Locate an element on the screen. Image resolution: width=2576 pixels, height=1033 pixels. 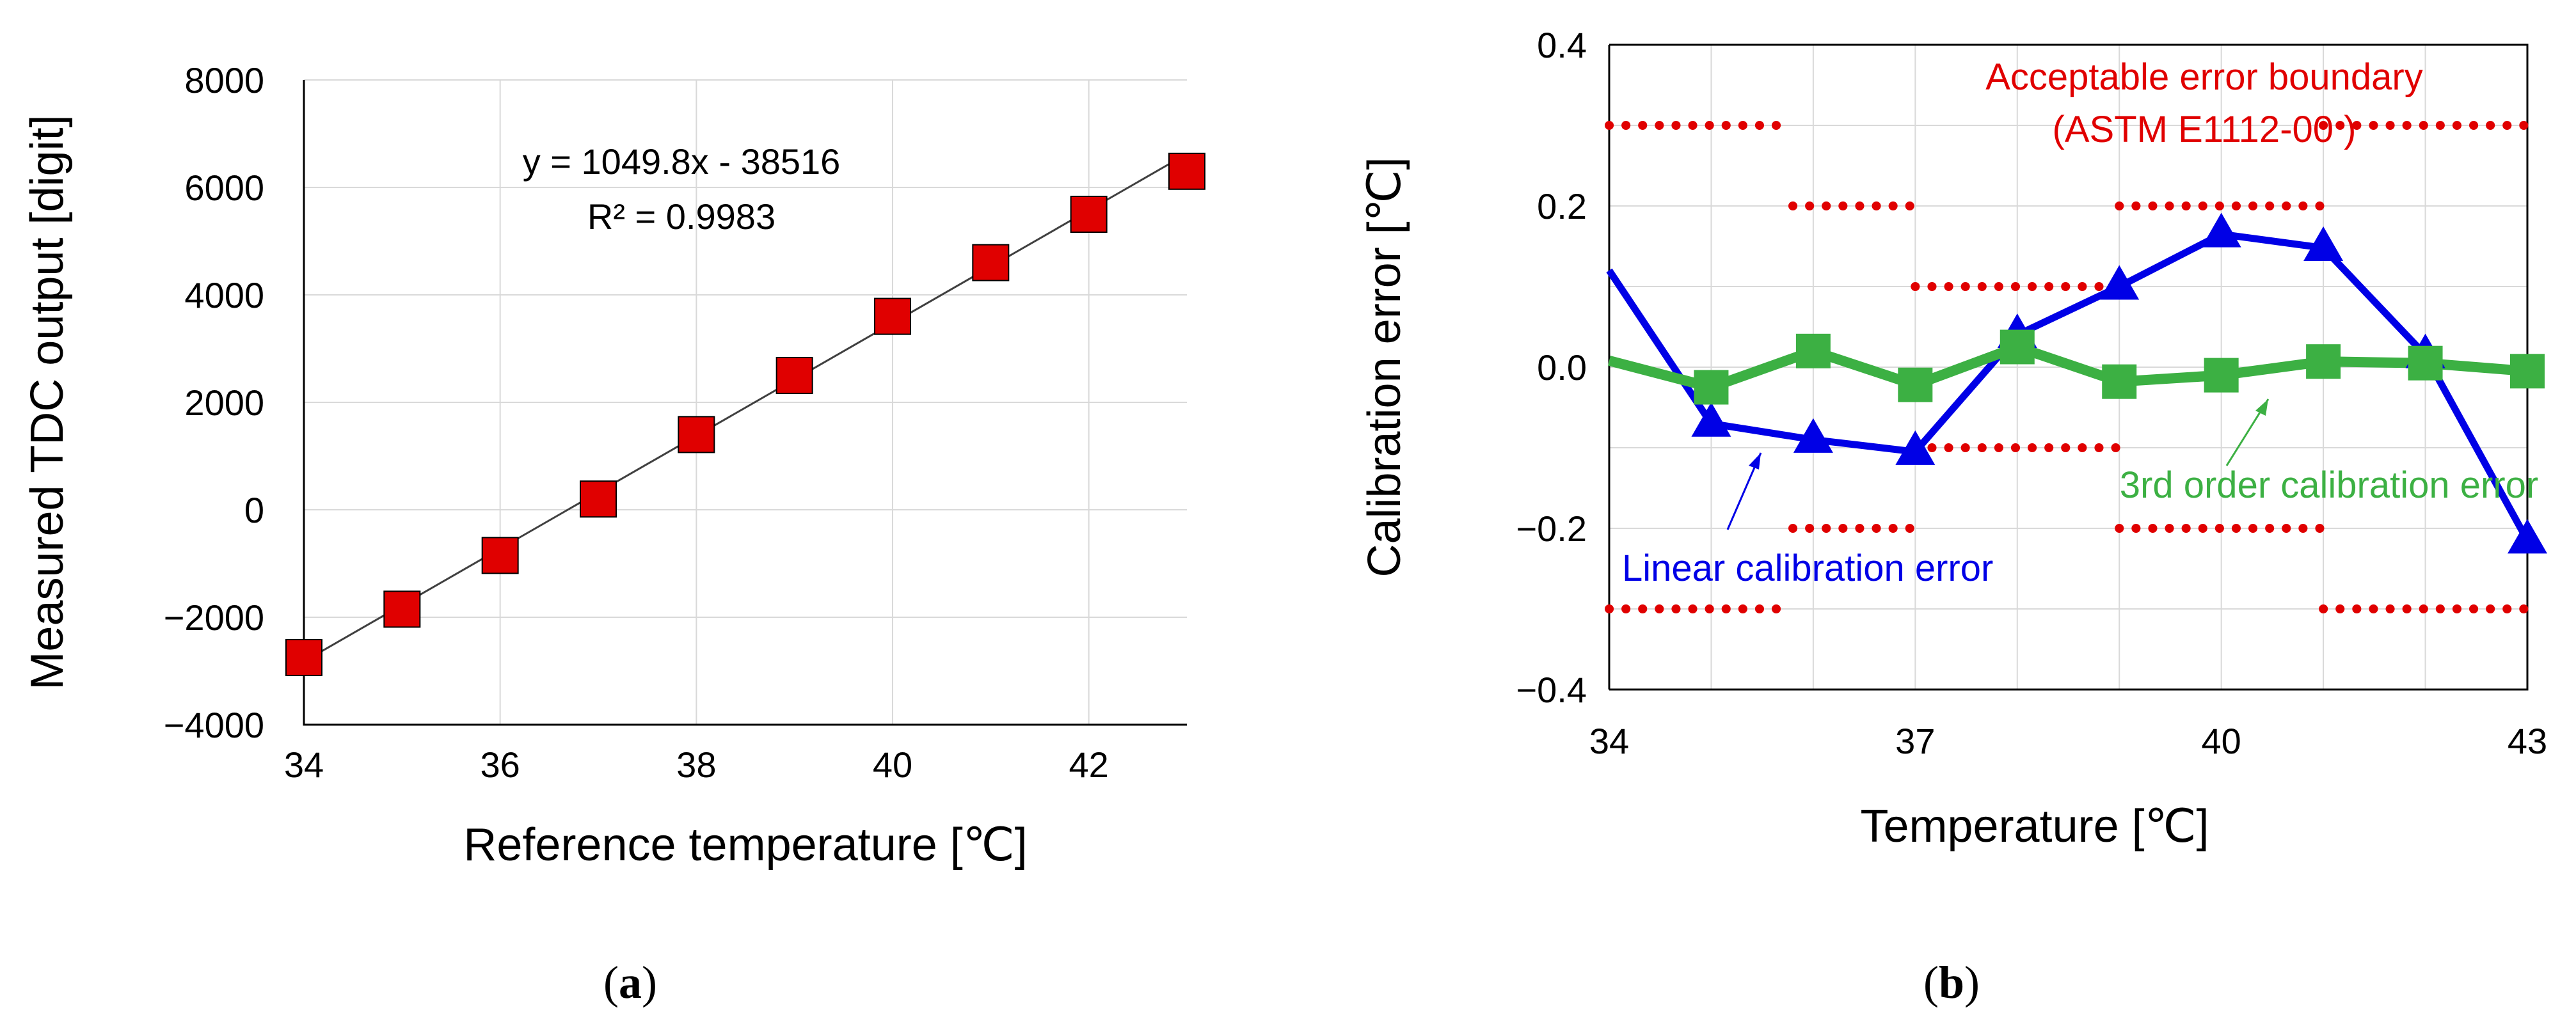
x-axis-title: Temperature [℃] is located at coordinates (2035, 826).